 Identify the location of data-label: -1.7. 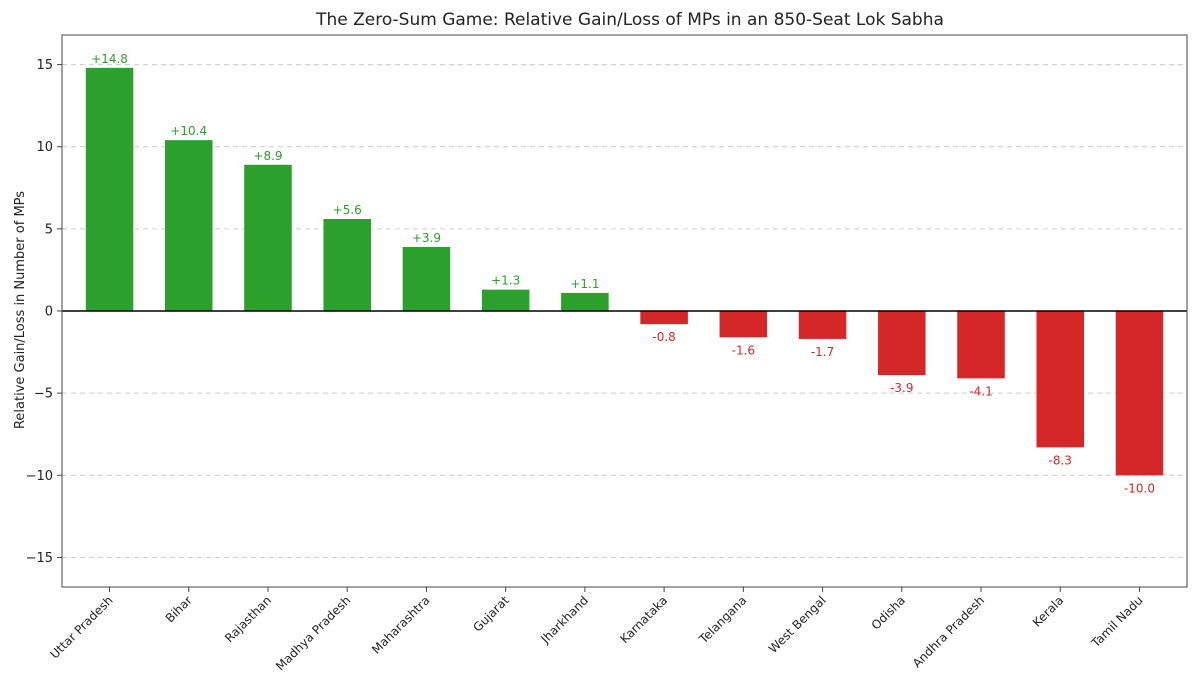
(822, 352).